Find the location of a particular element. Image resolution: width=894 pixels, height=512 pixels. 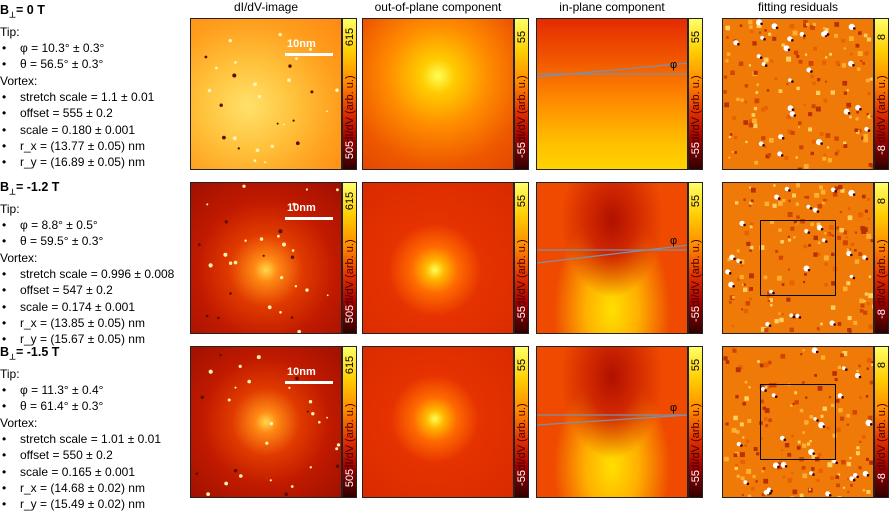

row-1-res-cbar-min: -8 is located at coordinates (881, 313).